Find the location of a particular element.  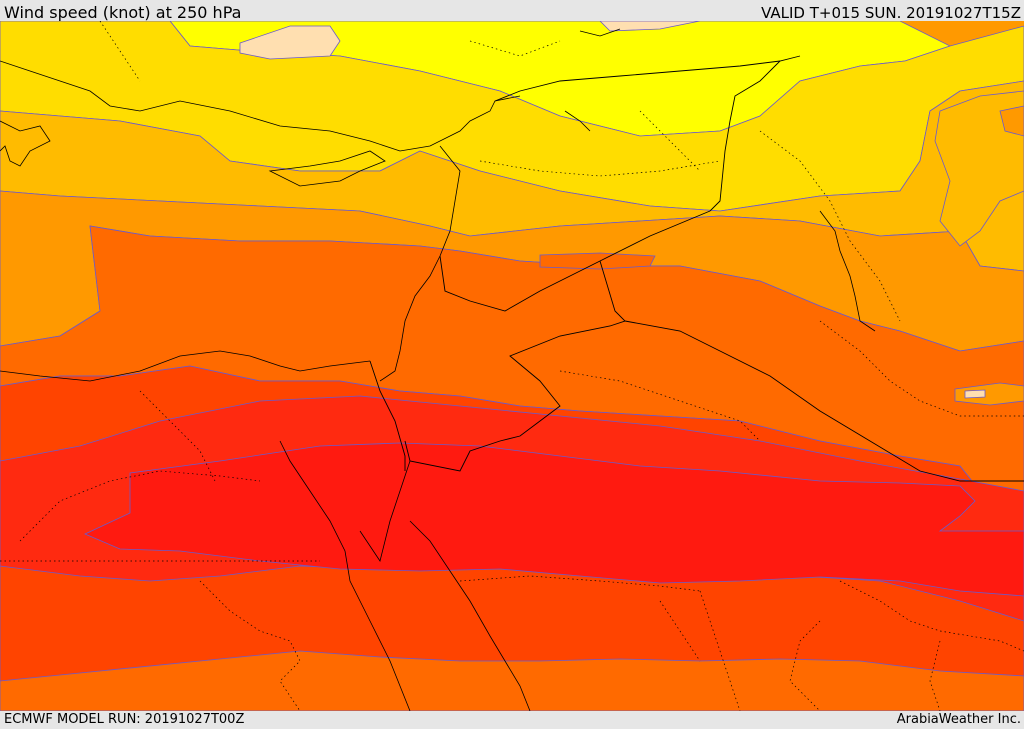

model-run-label: ECMWF MODEL RUN: 20191027T00Z is located at coordinates (124, 719).